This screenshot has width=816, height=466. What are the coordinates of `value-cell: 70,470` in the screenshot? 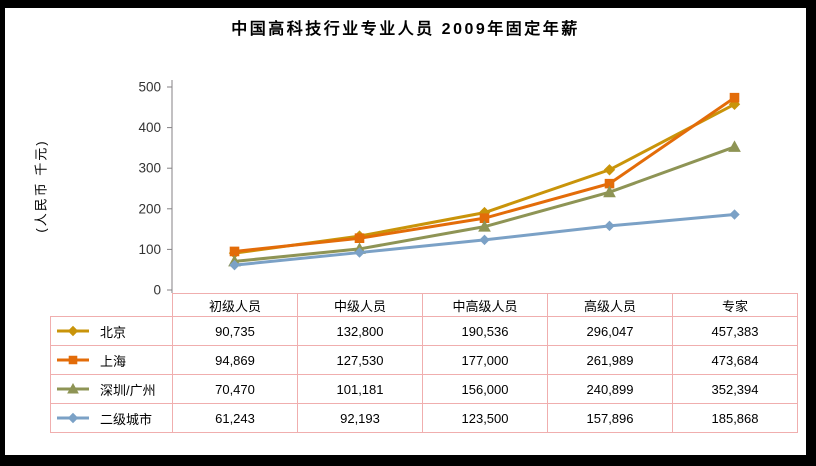 It's located at (235, 389).